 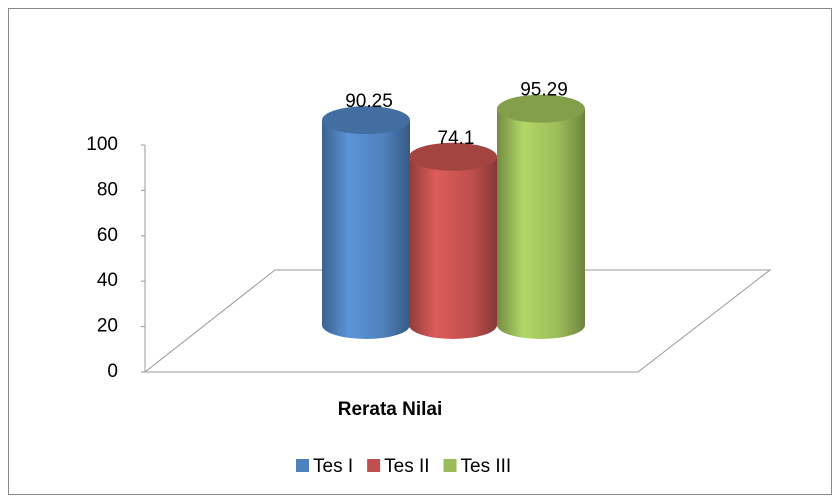 What do you see at coordinates (102, 144) in the screenshot?
I see `y-tick-label: 100` at bounding box center [102, 144].